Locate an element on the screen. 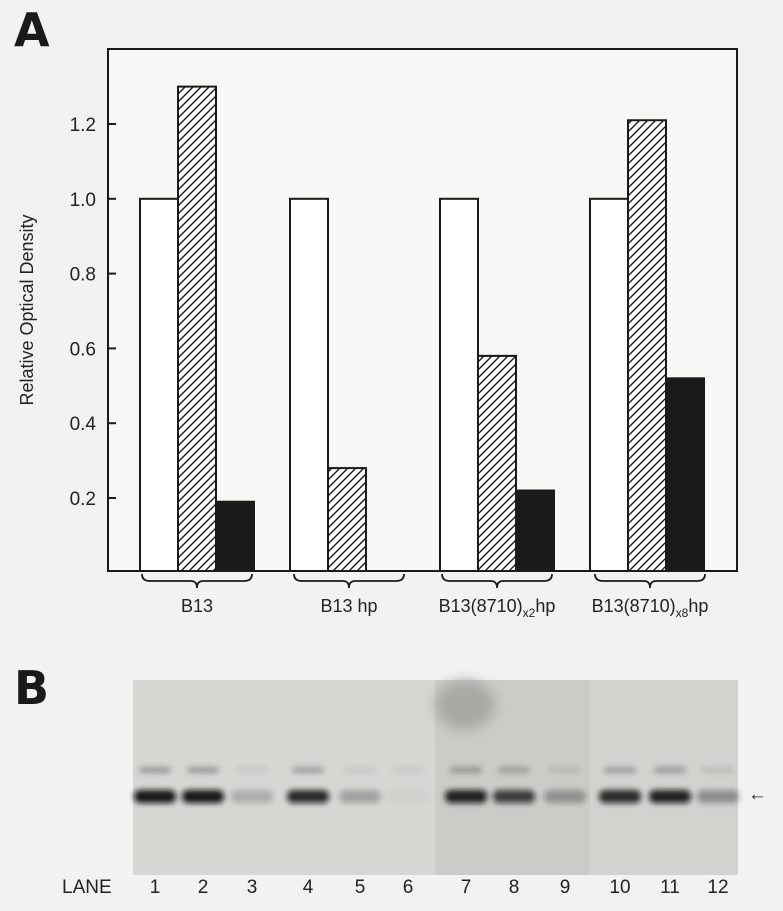 This screenshot has width=783, height=911. lane-number: 7 is located at coordinates (466, 887).